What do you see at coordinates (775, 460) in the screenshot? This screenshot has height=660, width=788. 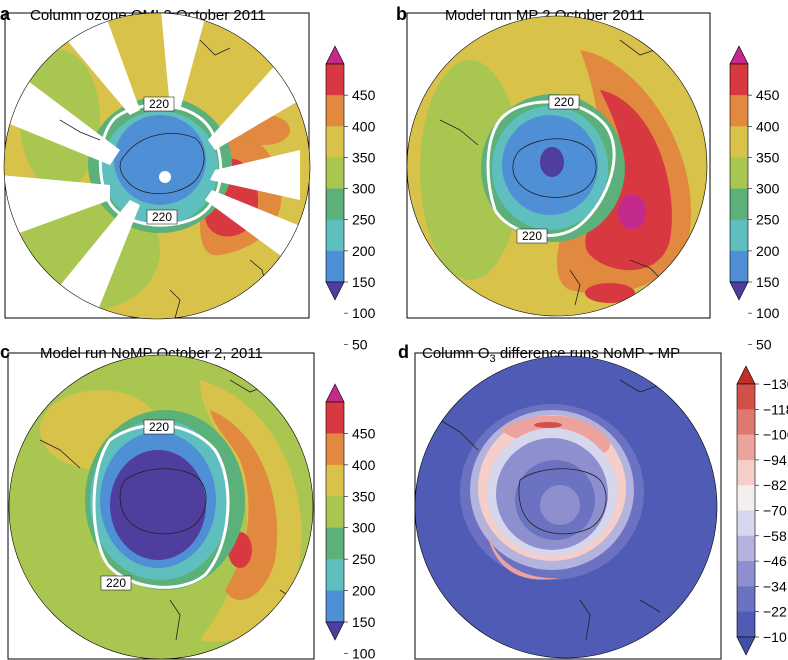 I see `colorbar-tick-label: −94` at bounding box center [775, 460].